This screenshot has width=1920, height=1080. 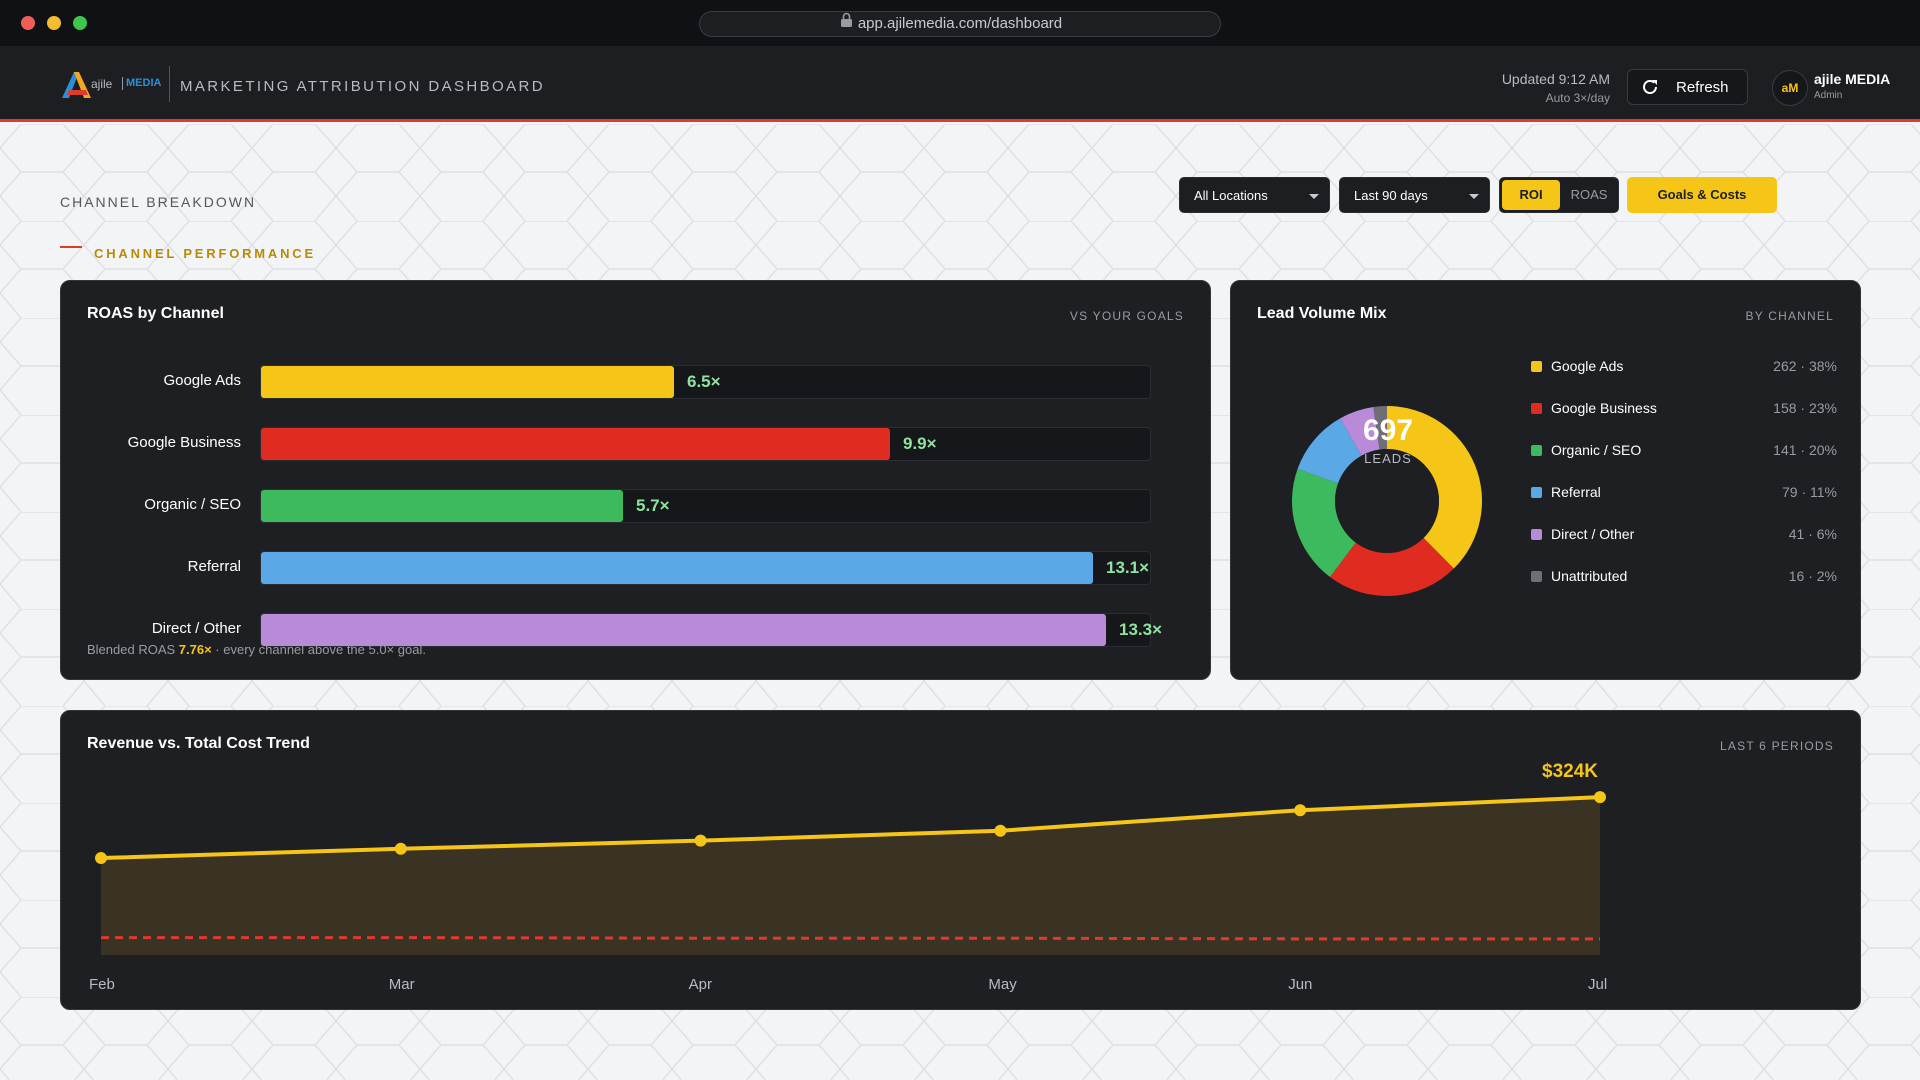 I want to click on bar-value-label: 9.9×, so click(x=920, y=444).